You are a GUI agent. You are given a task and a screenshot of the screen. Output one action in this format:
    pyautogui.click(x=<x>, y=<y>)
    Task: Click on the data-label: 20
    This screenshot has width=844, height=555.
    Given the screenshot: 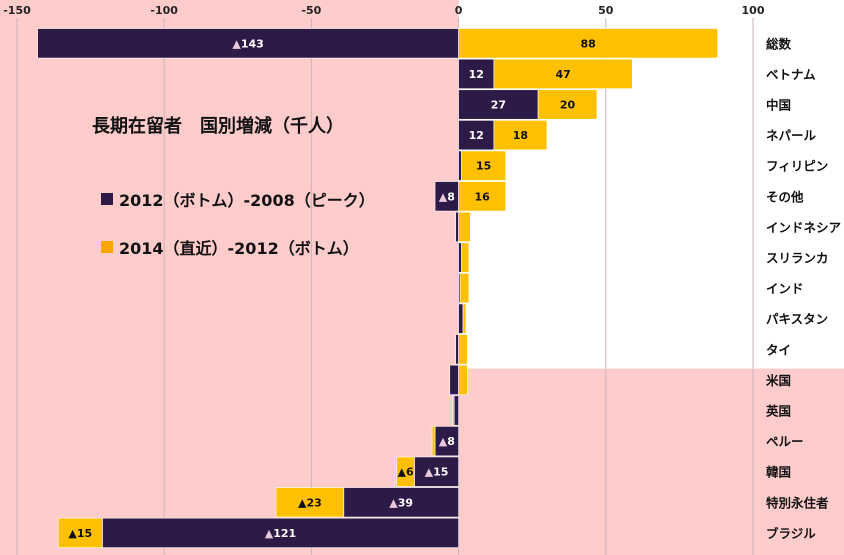 What is the action you would take?
    pyautogui.click(x=568, y=105)
    